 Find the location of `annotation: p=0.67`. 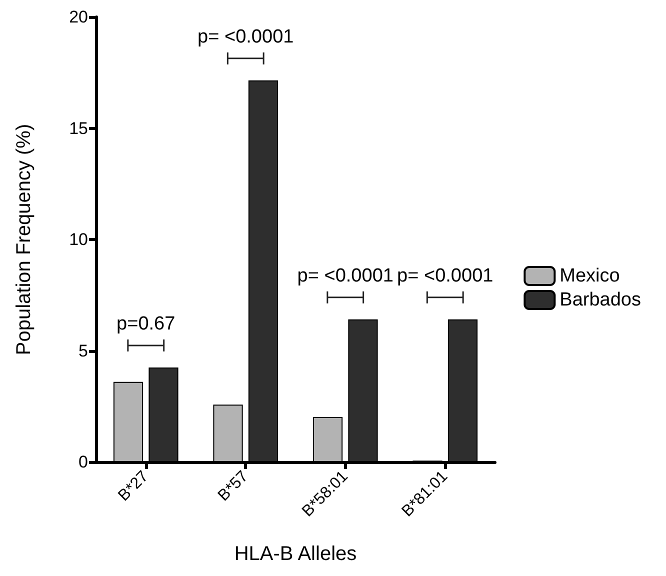

annotation: p=0.67 is located at coordinates (146, 323).